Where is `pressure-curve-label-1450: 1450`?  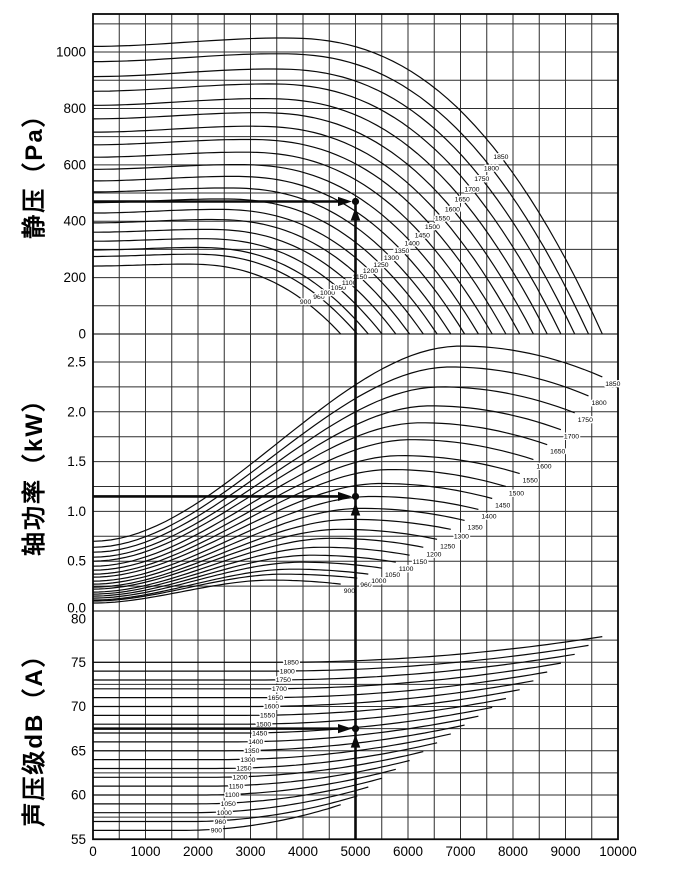 pressure-curve-label-1450: 1450 is located at coordinates (422, 235).